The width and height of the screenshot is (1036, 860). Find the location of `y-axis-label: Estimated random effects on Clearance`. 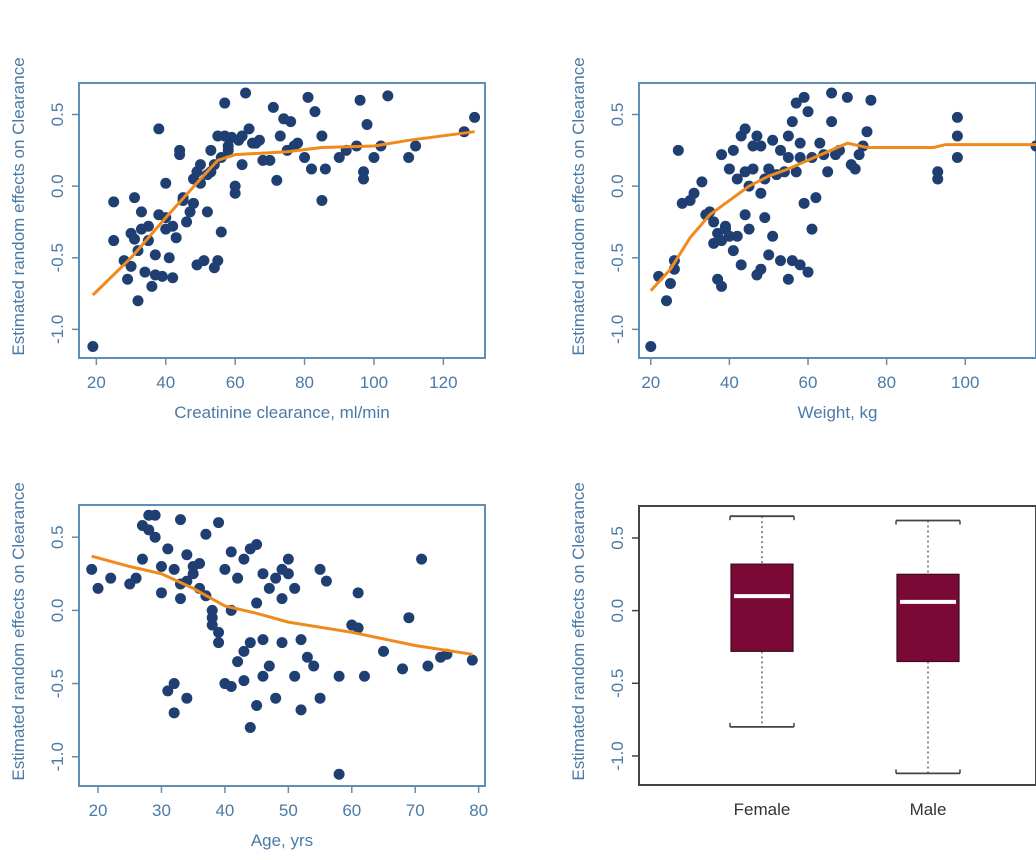

y-axis-label: Estimated random effects on Clearance is located at coordinates (578, 206).